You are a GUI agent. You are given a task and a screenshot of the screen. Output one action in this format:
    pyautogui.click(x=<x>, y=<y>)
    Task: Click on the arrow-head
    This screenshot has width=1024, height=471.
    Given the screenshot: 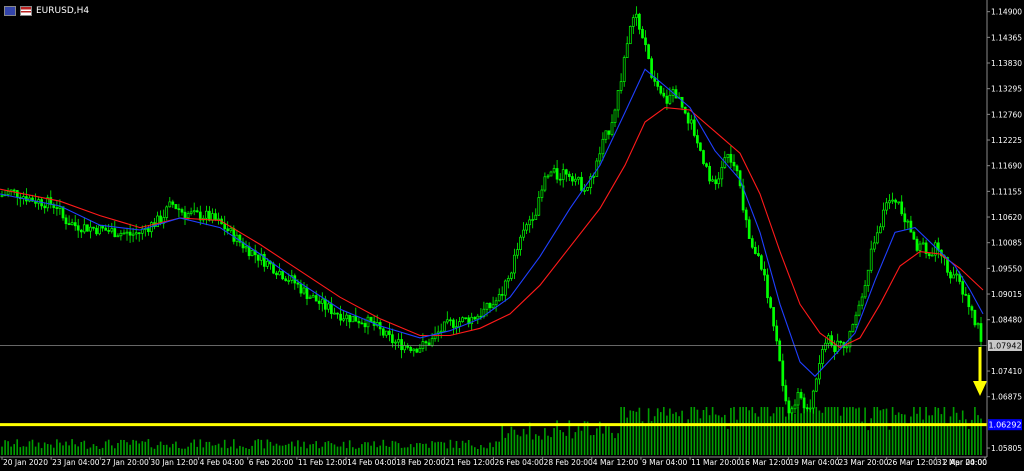 What is the action you would take?
    pyautogui.click(x=980, y=388)
    